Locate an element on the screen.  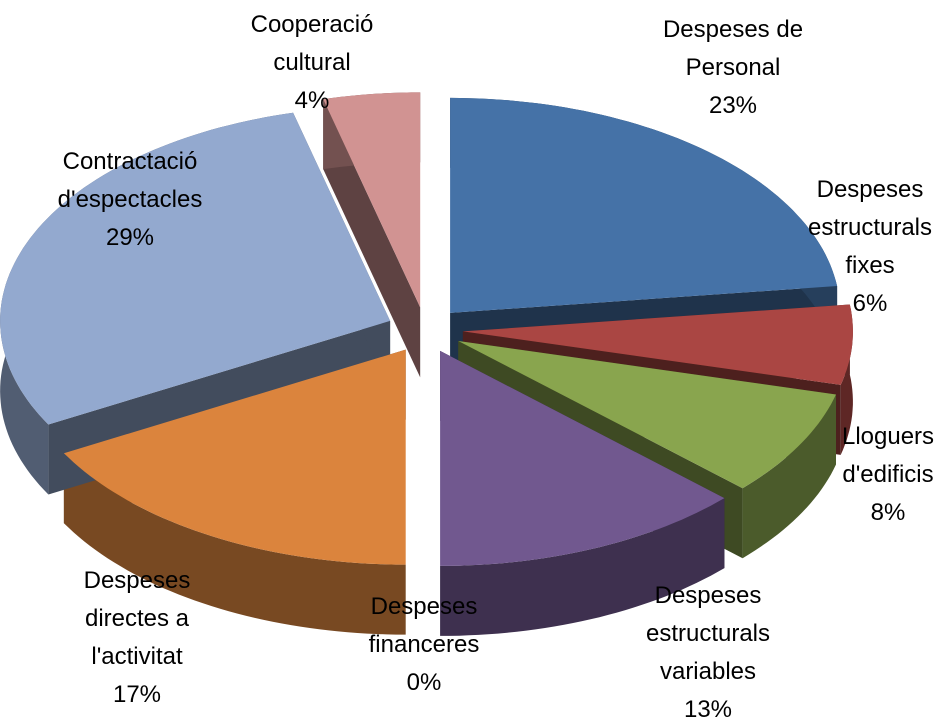
slice-label: Despeses directes a l'activitat 17% is located at coordinates (137, 638).